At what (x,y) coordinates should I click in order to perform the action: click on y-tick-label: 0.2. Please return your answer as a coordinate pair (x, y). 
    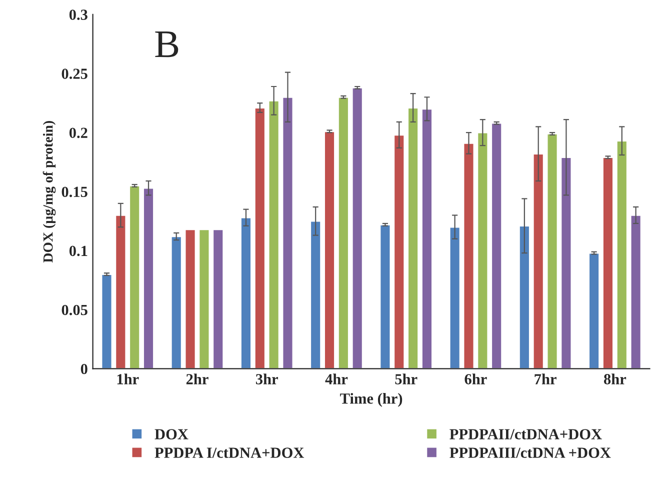
    Looking at the image, I should click on (78, 133).